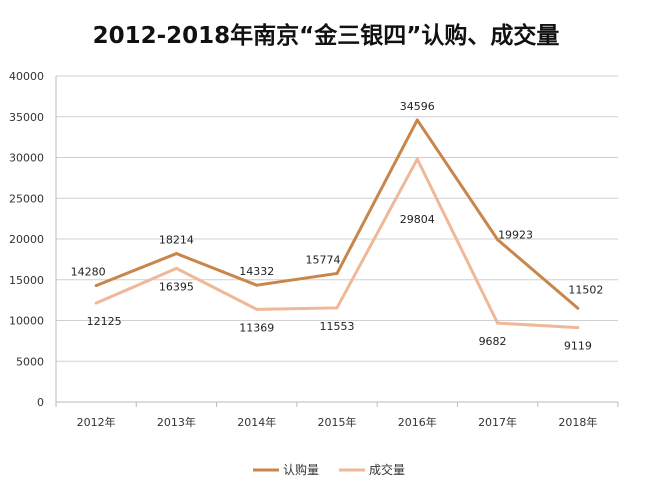 This screenshot has width=652, height=491. I want to click on data-label: 19923, so click(515, 235).